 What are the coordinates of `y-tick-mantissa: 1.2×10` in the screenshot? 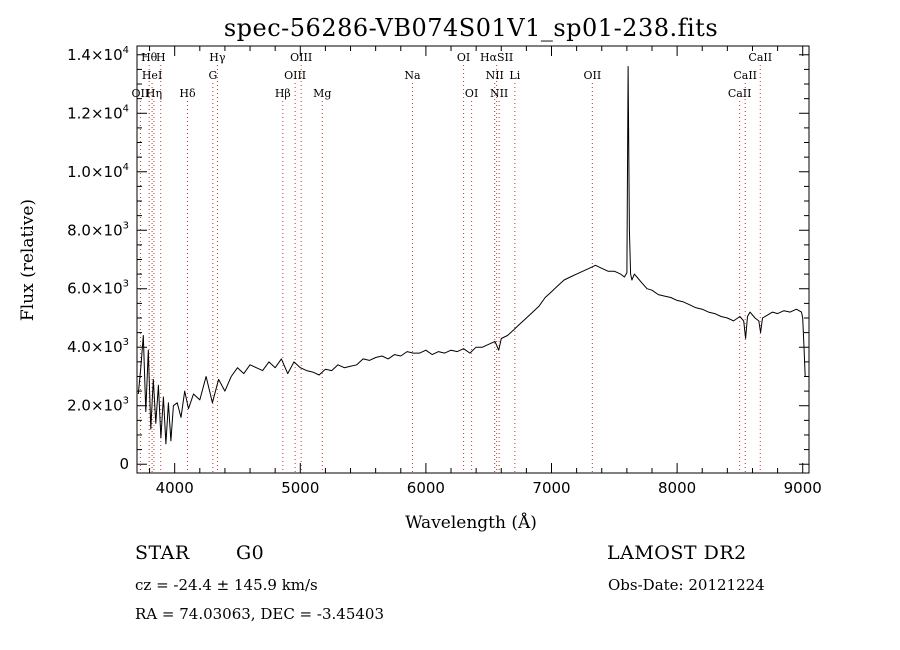 It's located at (95, 113).